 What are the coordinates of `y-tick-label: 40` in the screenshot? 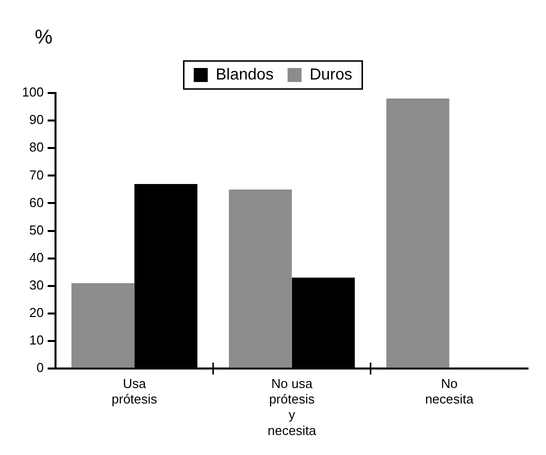 It's located at (36, 257).